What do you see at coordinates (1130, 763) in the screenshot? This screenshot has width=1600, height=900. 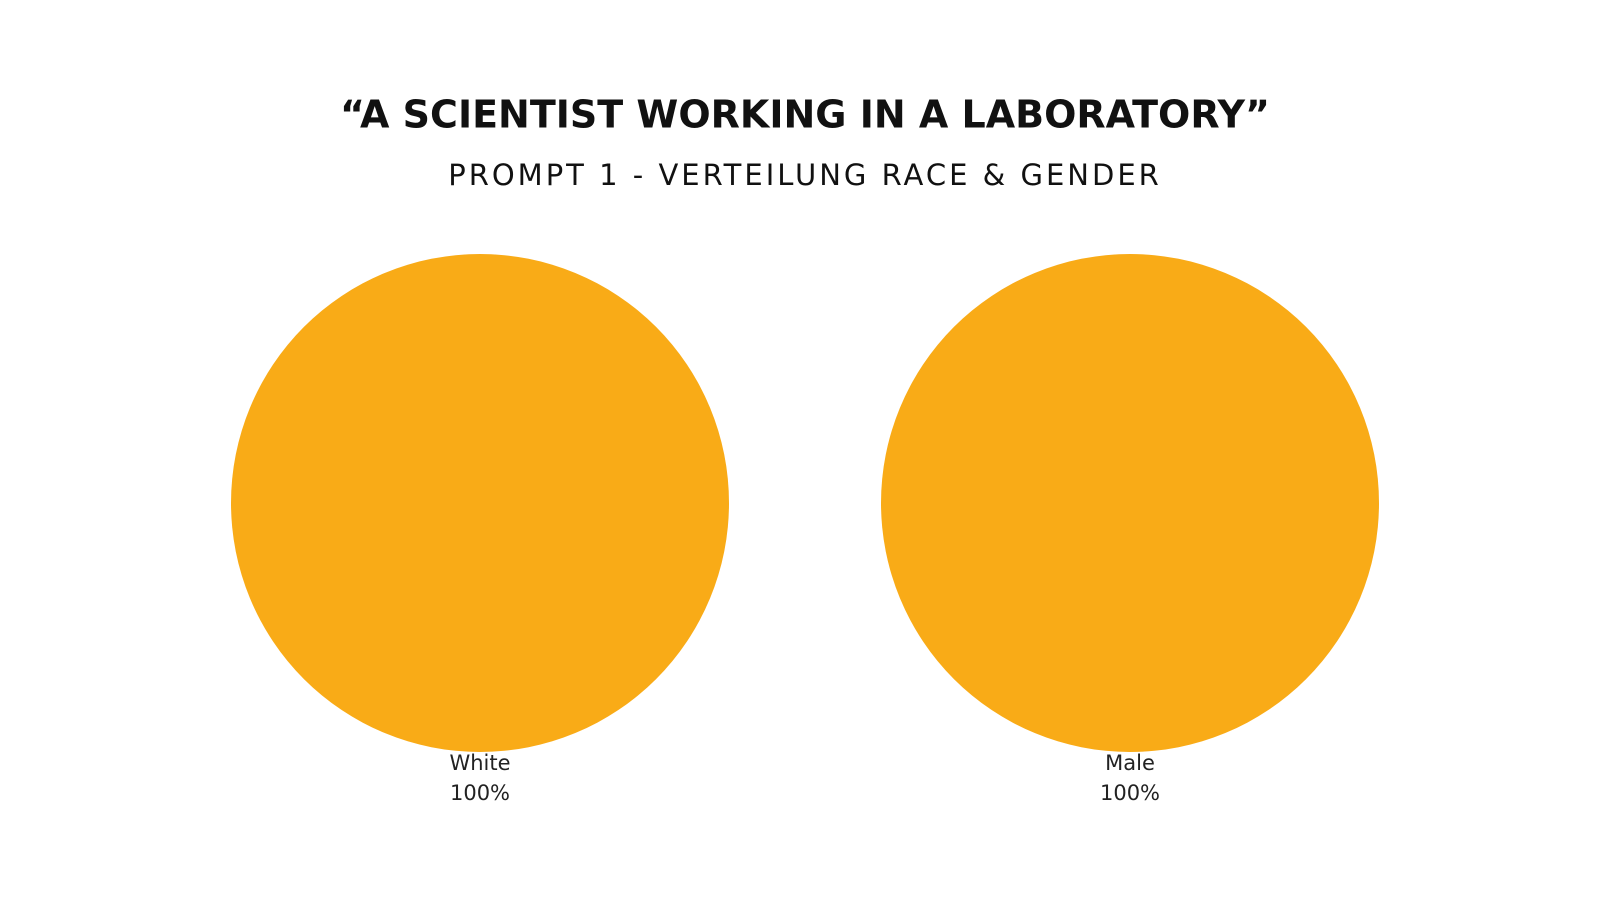 I see `slice-label: Male` at bounding box center [1130, 763].